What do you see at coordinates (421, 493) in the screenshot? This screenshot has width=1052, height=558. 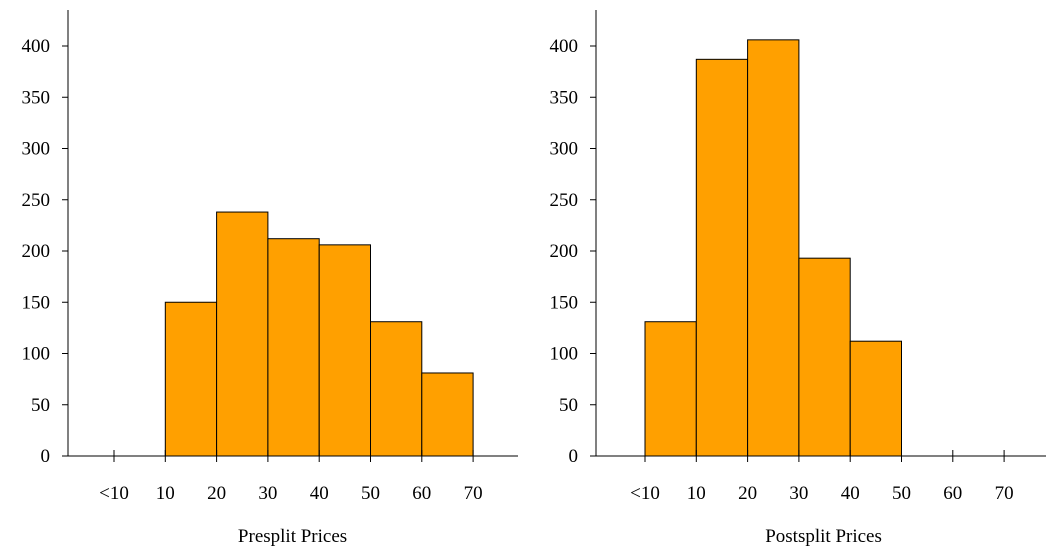 I see `presplit-x-tick-label: 60` at bounding box center [421, 493].